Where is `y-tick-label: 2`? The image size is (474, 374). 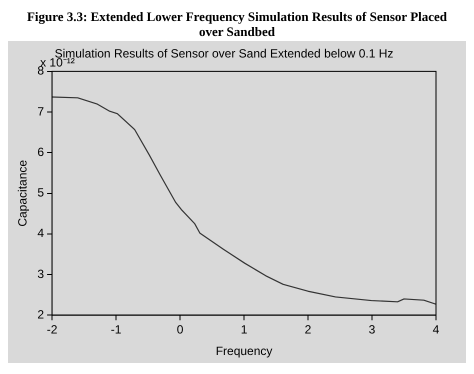 y-tick-label: 2 is located at coordinates (40, 315).